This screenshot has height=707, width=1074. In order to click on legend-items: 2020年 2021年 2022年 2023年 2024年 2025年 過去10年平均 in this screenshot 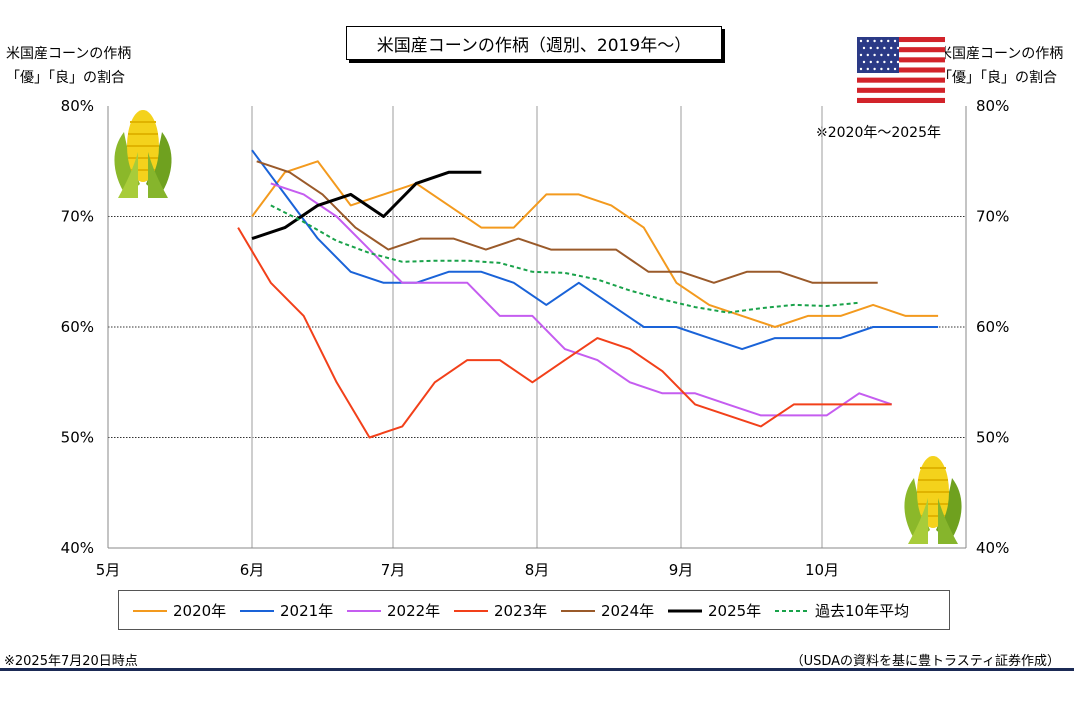, I will do `click(521, 611)`.